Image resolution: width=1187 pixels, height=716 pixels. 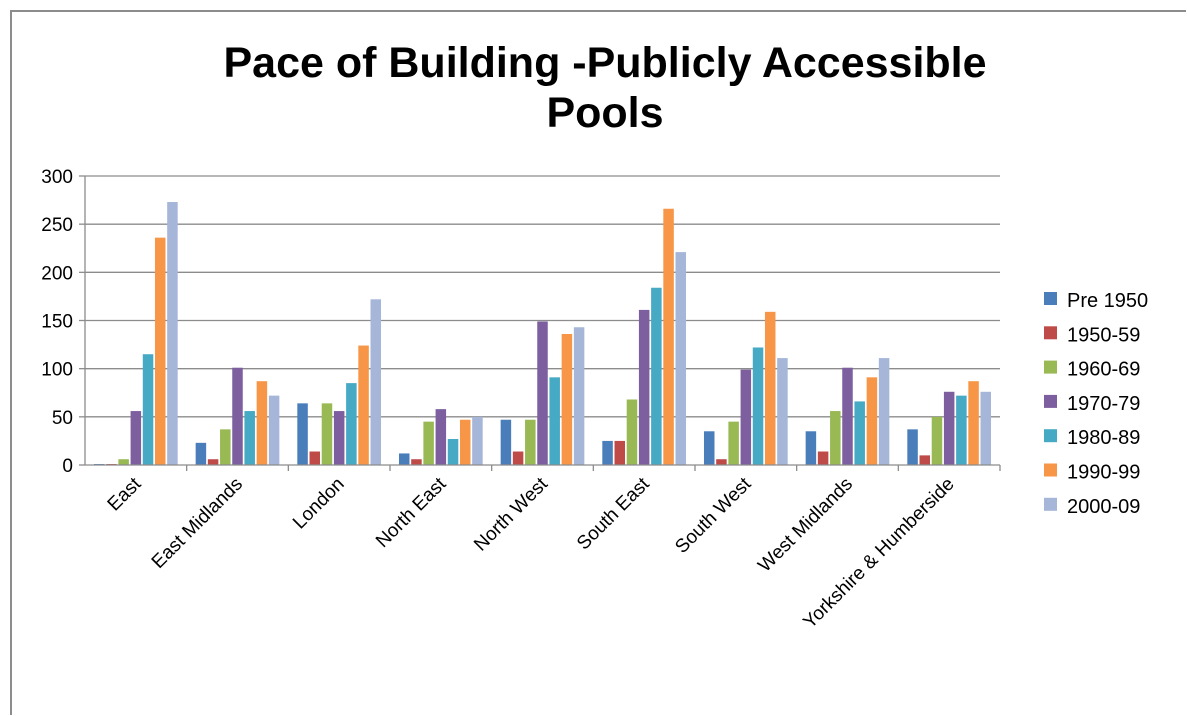 What do you see at coordinates (605, 113) in the screenshot?
I see `chart-title-line-2: Pools` at bounding box center [605, 113].